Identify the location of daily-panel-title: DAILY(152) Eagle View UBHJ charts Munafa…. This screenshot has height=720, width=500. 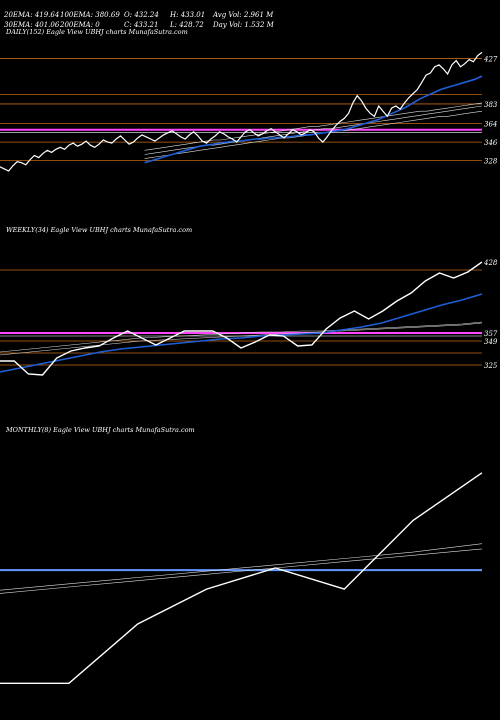
(97, 32).